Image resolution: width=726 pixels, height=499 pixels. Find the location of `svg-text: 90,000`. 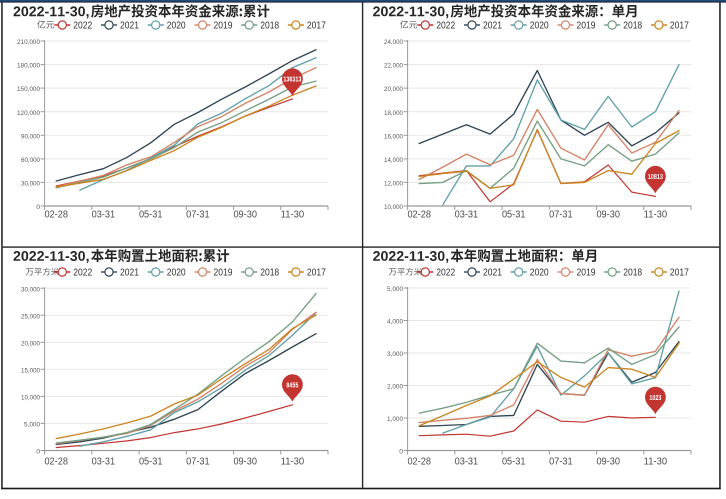

svg-text: 90,000 is located at coordinates (30, 136).